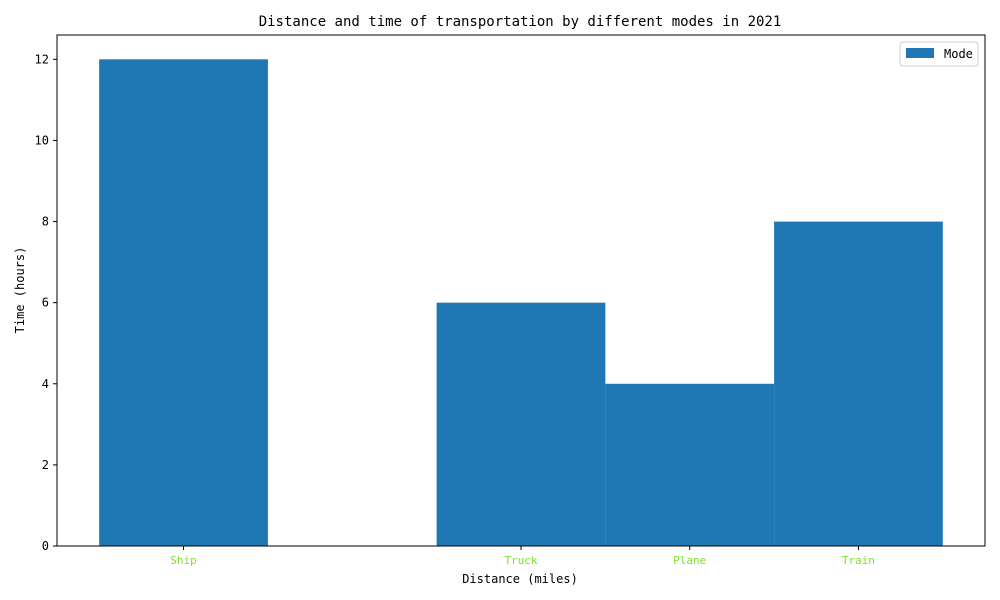  I want to click on y-tick-label: 4, so click(45, 384).